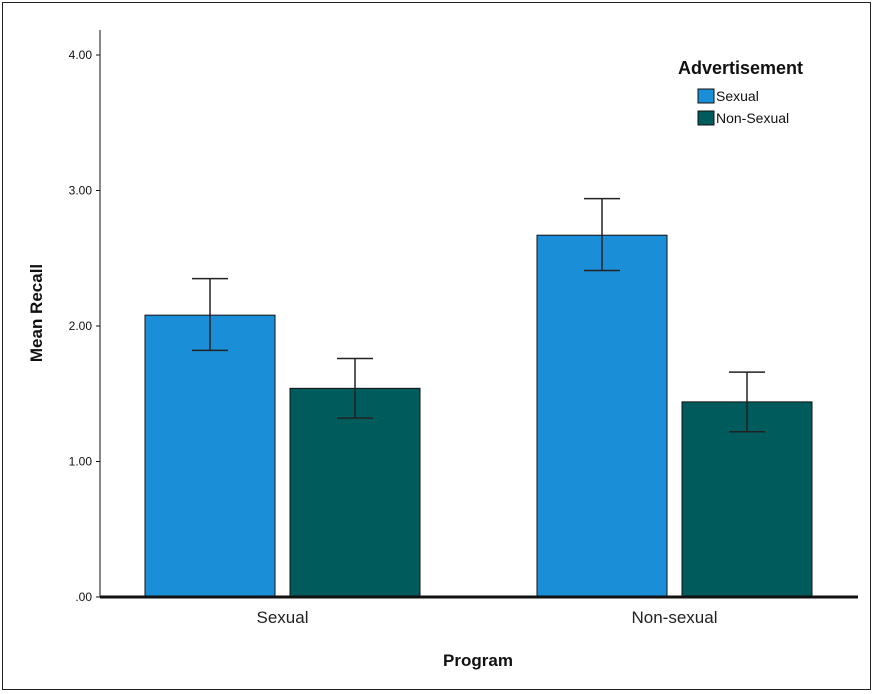 This screenshot has width=875, height=694. I want to click on y-tick-label: .00, so click(83, 597).